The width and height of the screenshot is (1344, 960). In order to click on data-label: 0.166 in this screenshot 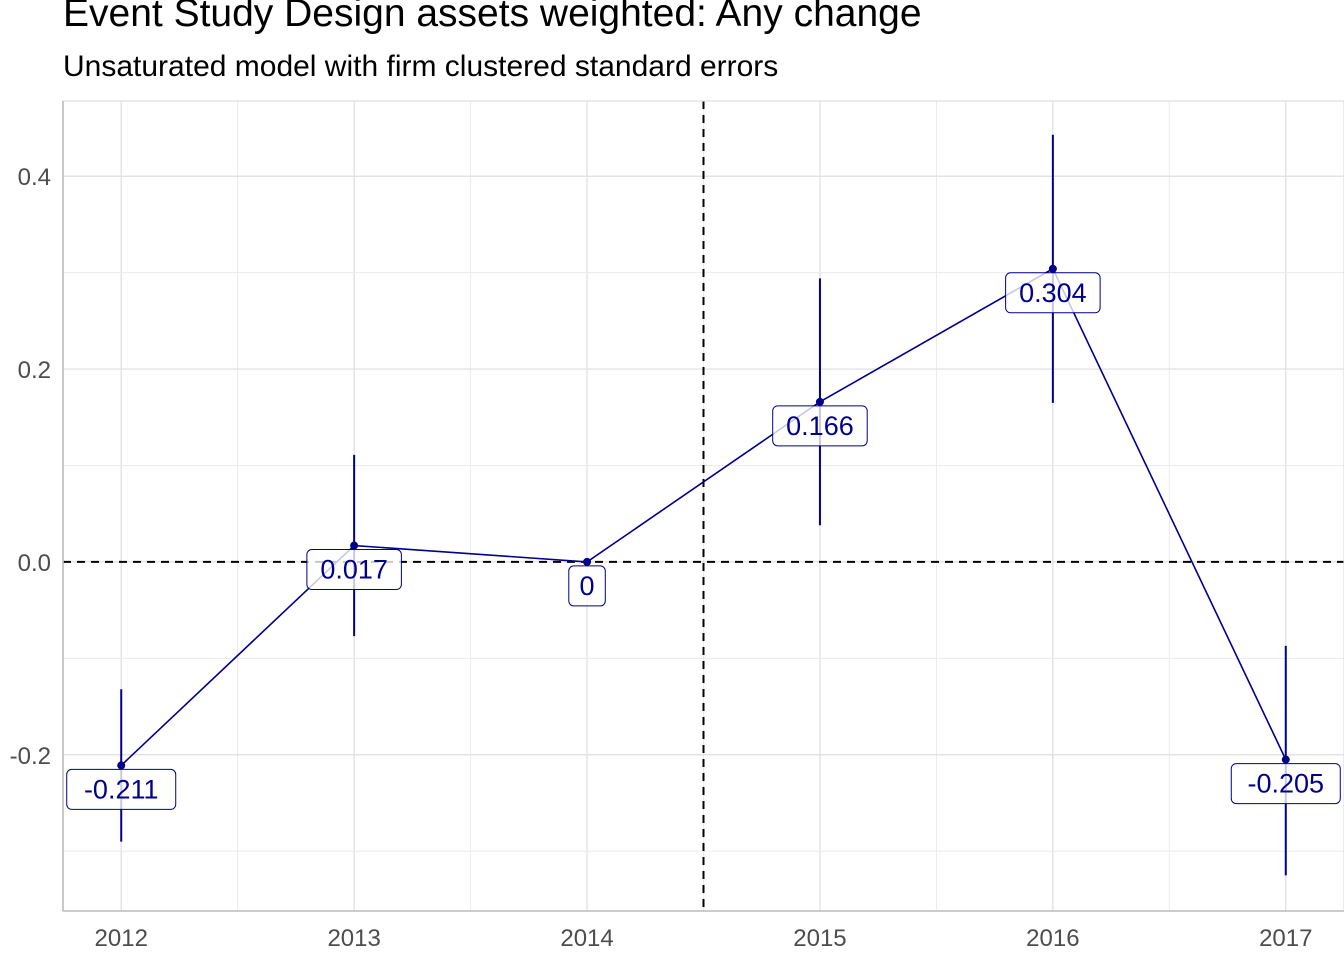, I will do `click(820, 426)`.